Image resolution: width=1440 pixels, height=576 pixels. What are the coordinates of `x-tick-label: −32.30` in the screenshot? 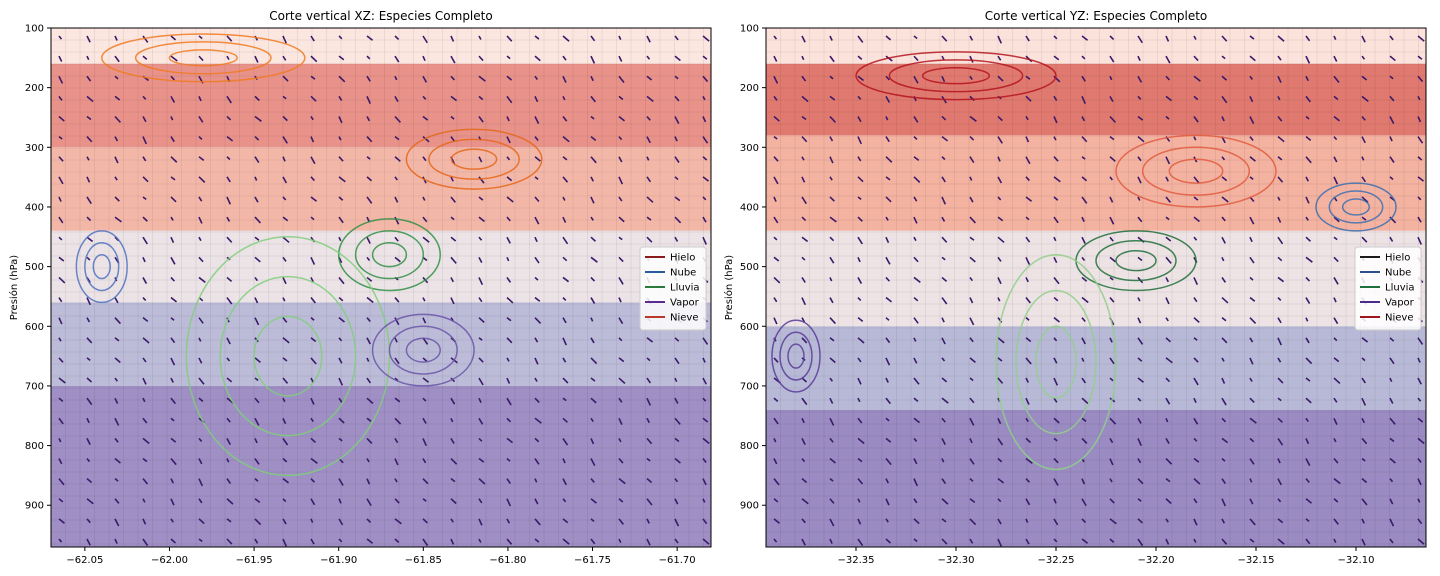 It's located at (955, 560).